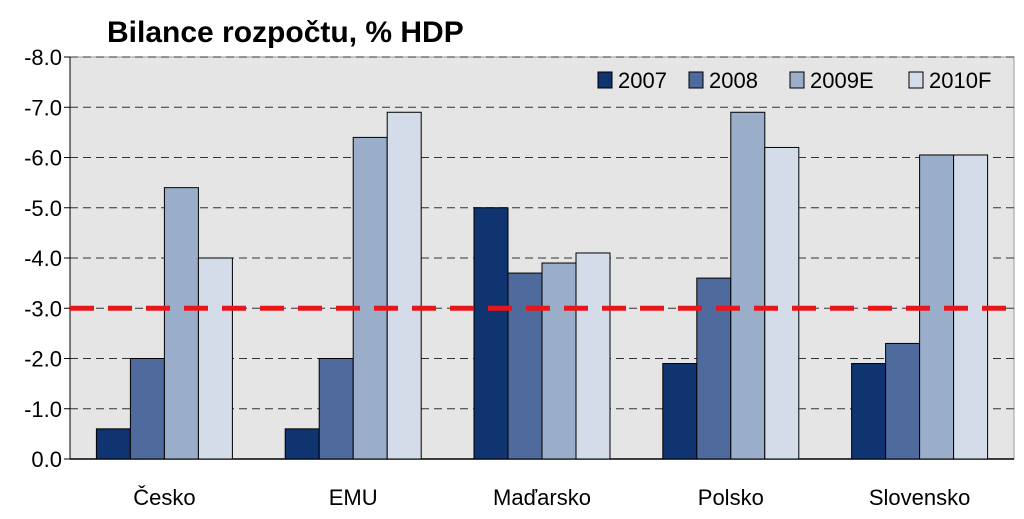  Describe the element at coordinates (46, 459) in the screenshot. I see `y-tick-label: 0.0` at that location.